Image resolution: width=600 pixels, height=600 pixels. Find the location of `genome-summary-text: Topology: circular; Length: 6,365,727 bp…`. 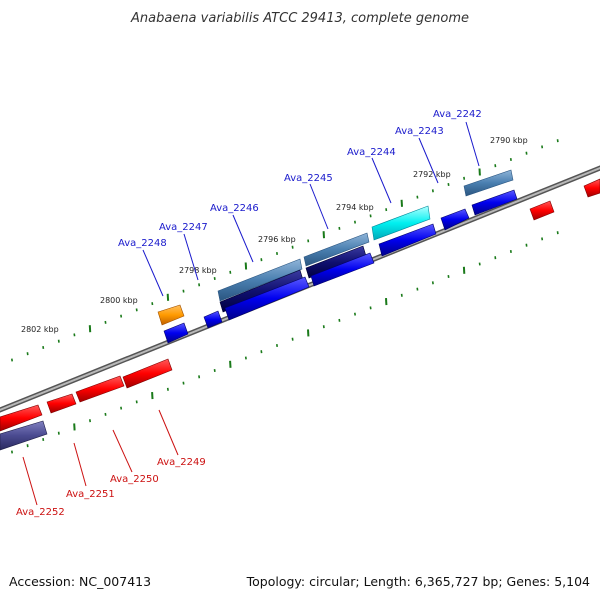

genome-summary-text: Topology: circular; Length: 6,365,727 bp… is located at coordinates (418, 581).